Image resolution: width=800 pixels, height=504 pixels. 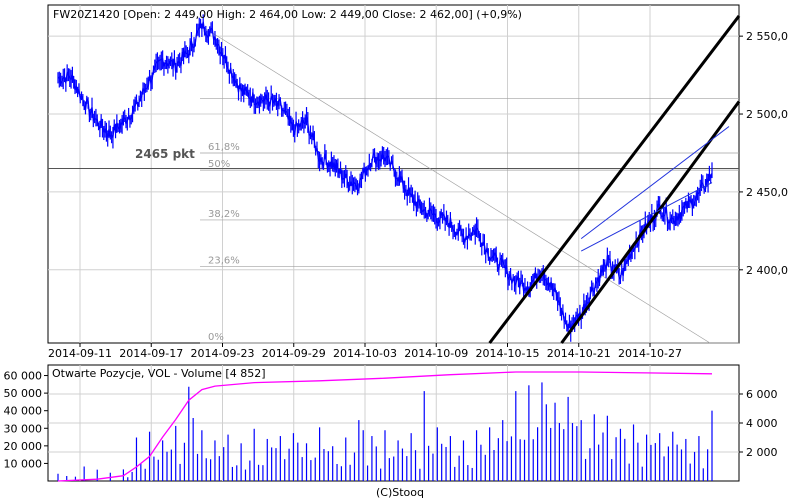 I want to click on volume-left-tick-label: 50 000, so click(x=23, y=393).